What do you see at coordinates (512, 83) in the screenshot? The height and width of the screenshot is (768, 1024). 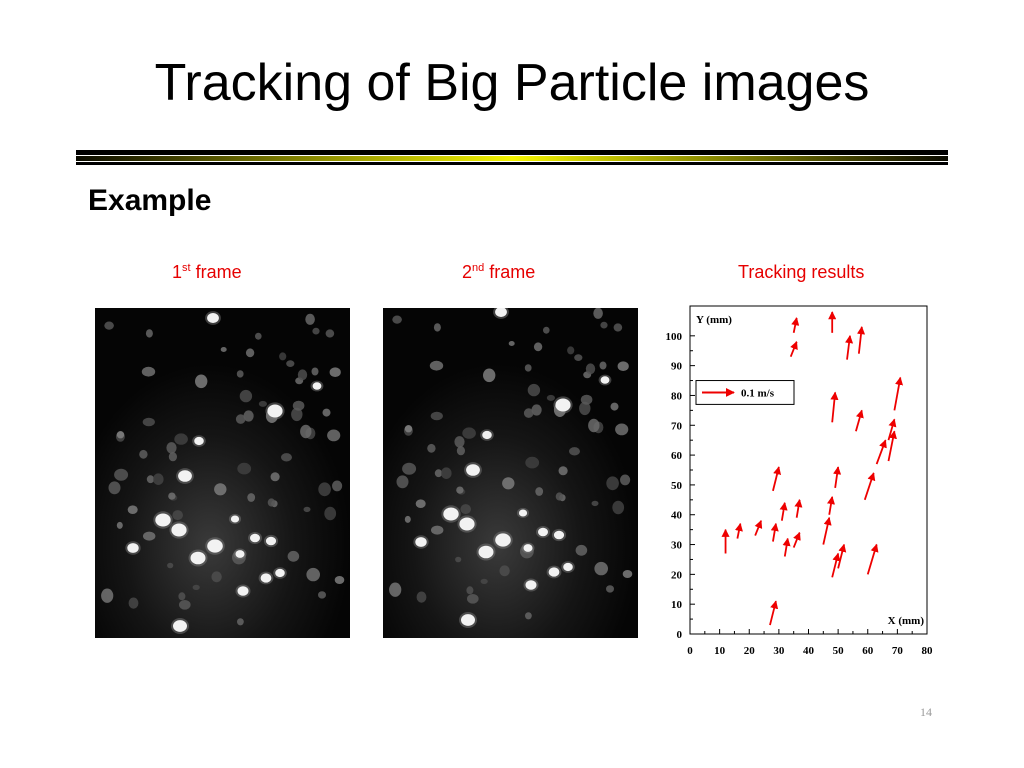 I see `slide-title: Tracking of Big Particle images` at bounding box center [512, 83].